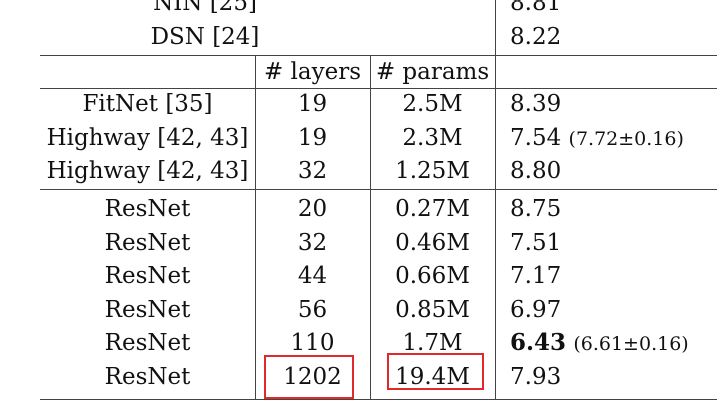 Image resolution: width=717 pixels, height=420 pixels. Describe the element at coordinates (312, 276) in the screenshot. I see `layers-cell: 44` at that location.